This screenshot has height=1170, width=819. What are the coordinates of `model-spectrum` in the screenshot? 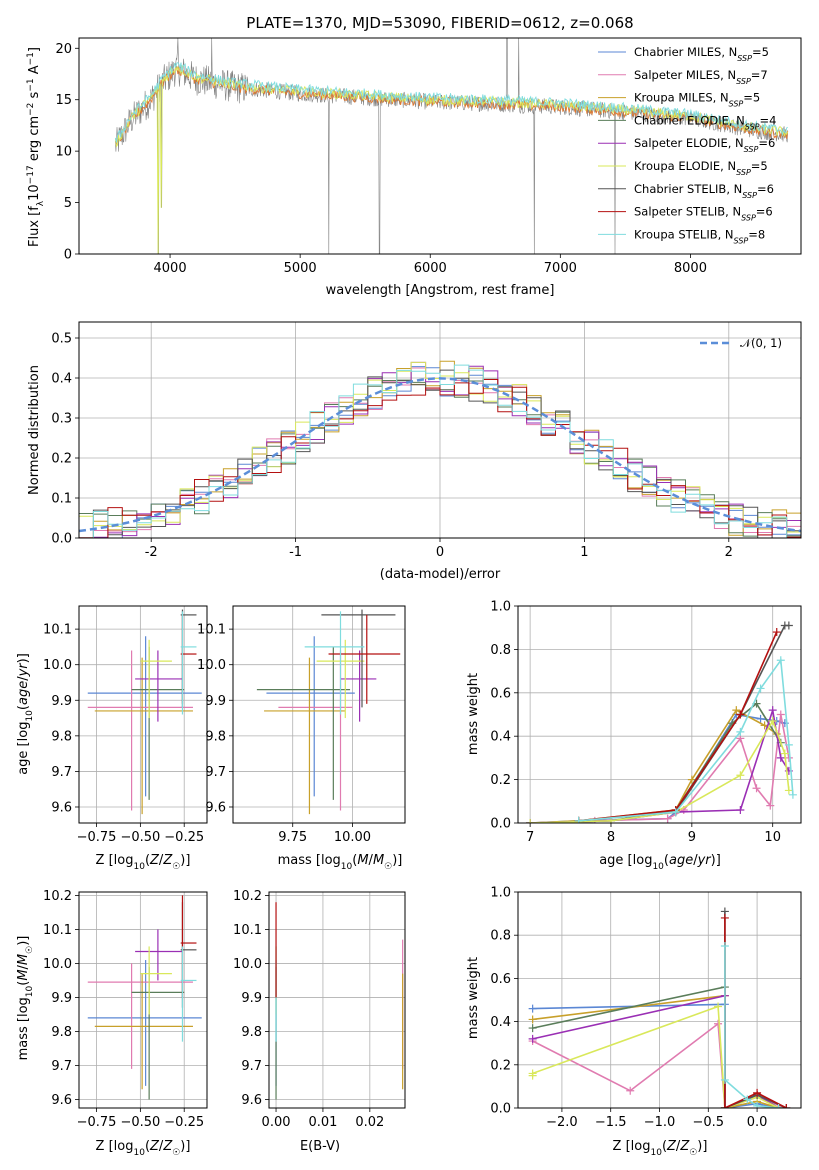 It's located at (451, 102).